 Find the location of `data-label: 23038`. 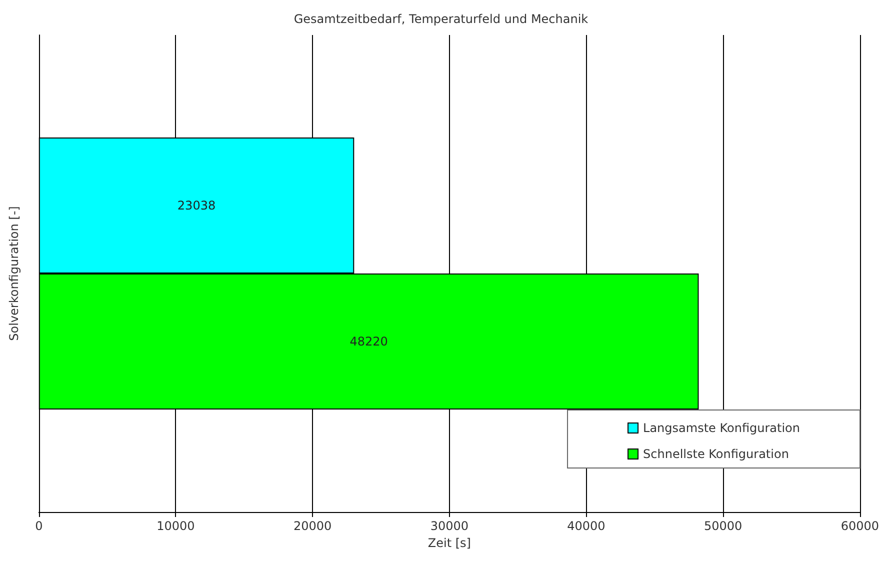

data-label: 23038 is located at coordinates (196, 205).